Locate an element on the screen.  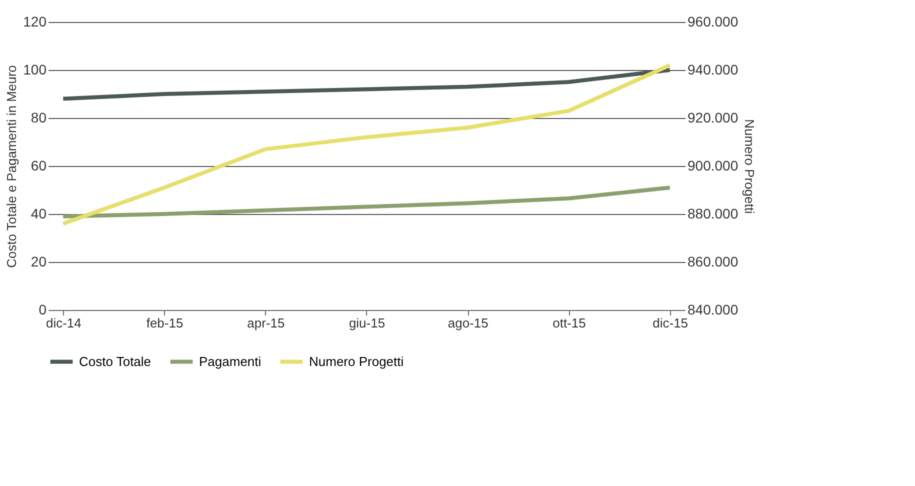
y-axis-title: Costo Totale e Pagamenti in Meuro is located at coordinates (12, 166).